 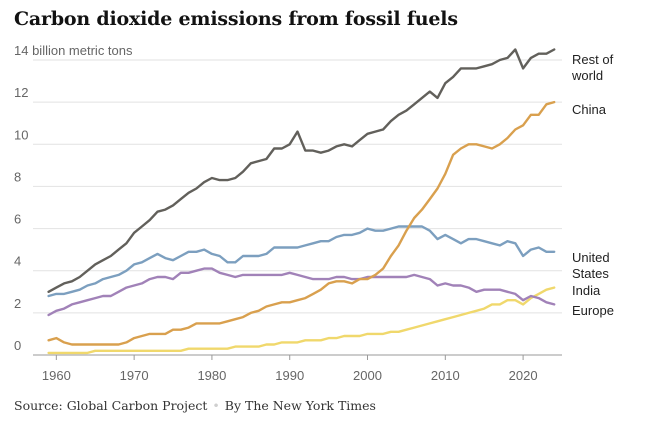 I want to click on series-line-europe, so click(x=301, y=292).